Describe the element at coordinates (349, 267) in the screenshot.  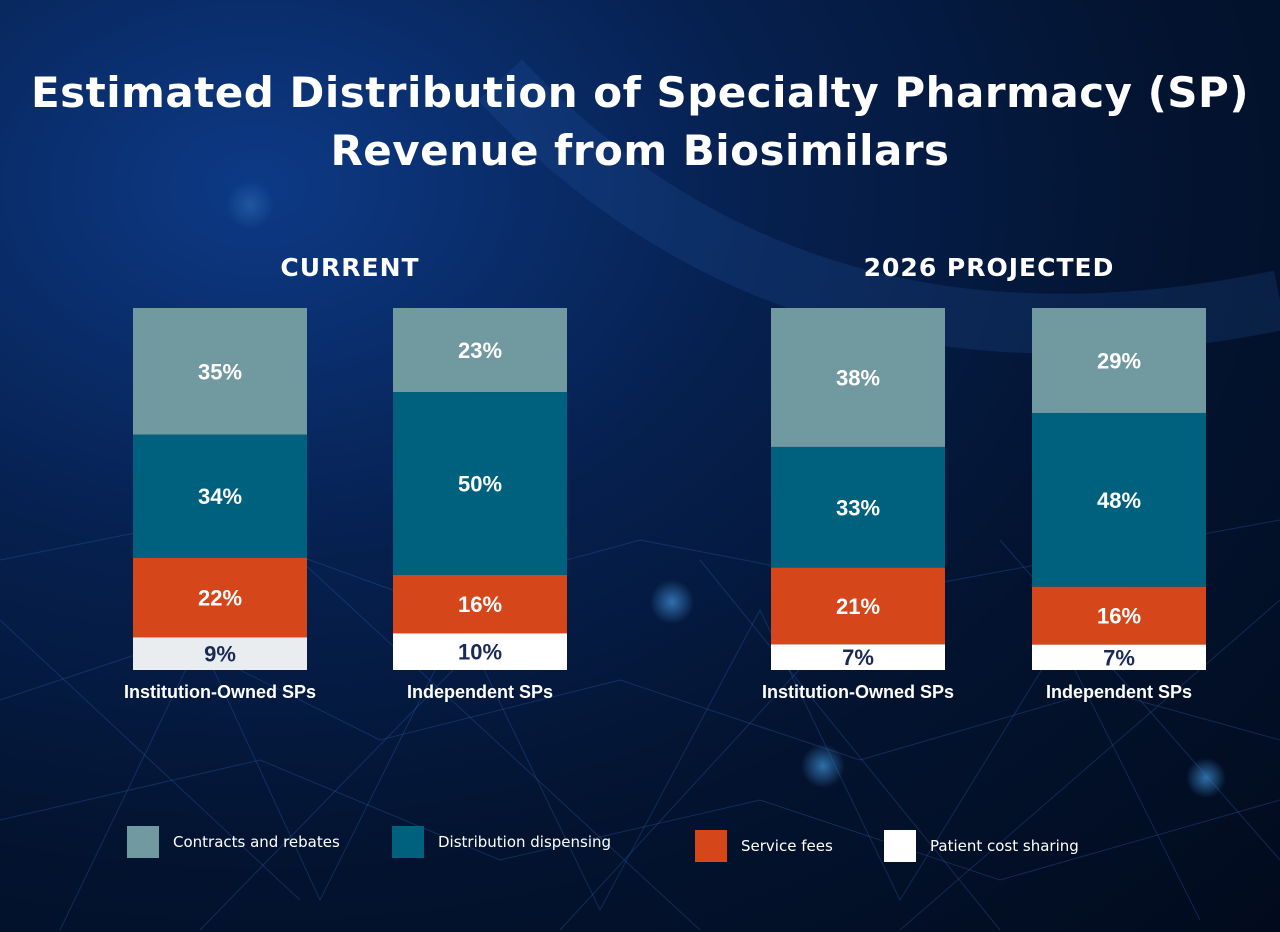
I see `group-label: CURRENT` at that location.